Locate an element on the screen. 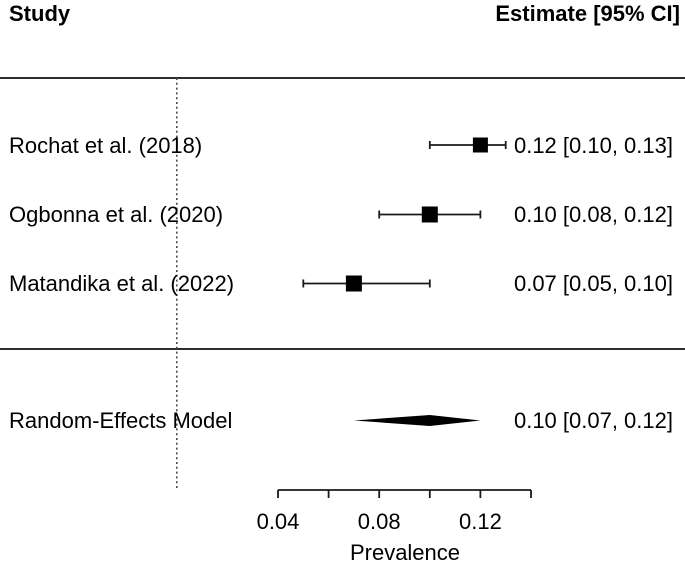  study-estimate: 0.10 [0.08, 0.12] is located at coordinates (593, 214).